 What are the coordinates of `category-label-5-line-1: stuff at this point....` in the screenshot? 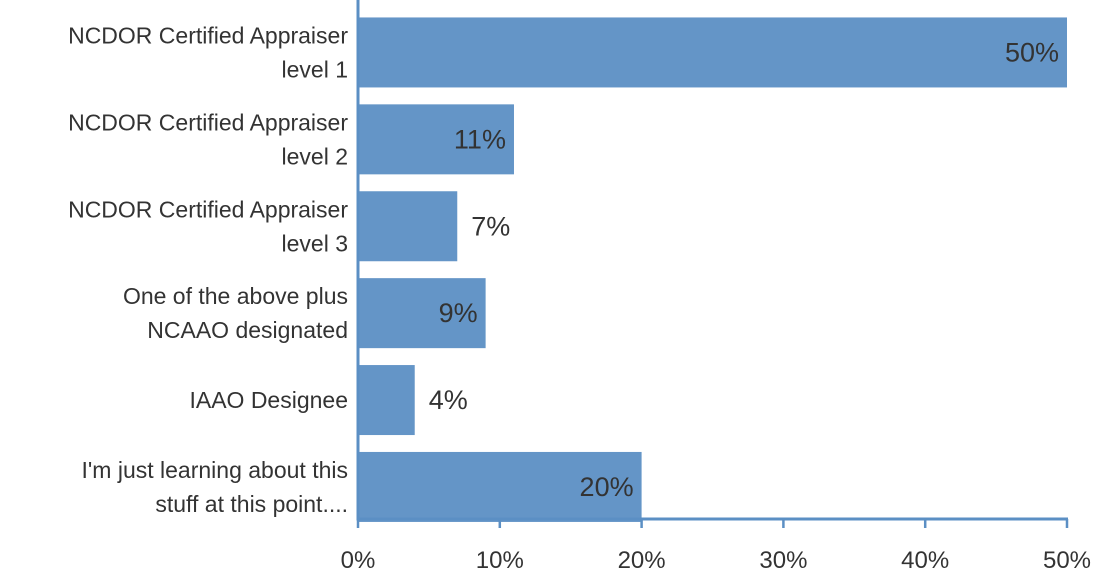 It's located at (251, 504).